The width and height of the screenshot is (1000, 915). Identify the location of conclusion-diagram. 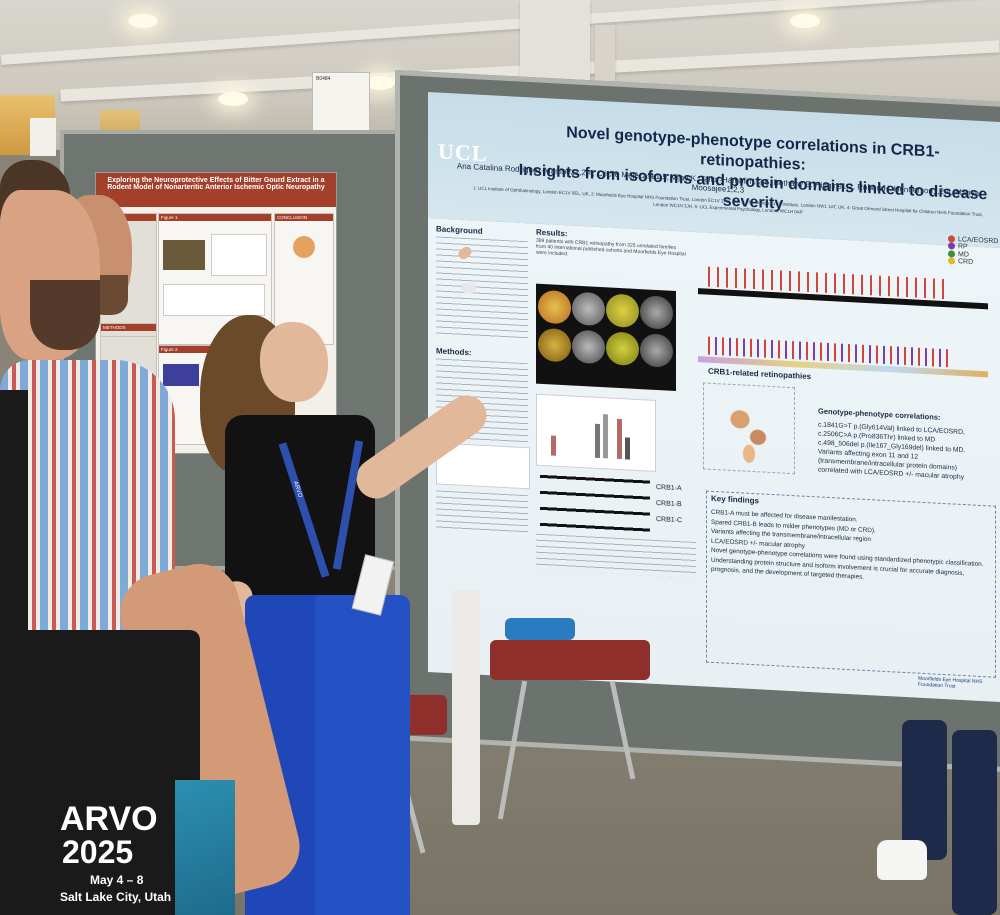
(304, 247).